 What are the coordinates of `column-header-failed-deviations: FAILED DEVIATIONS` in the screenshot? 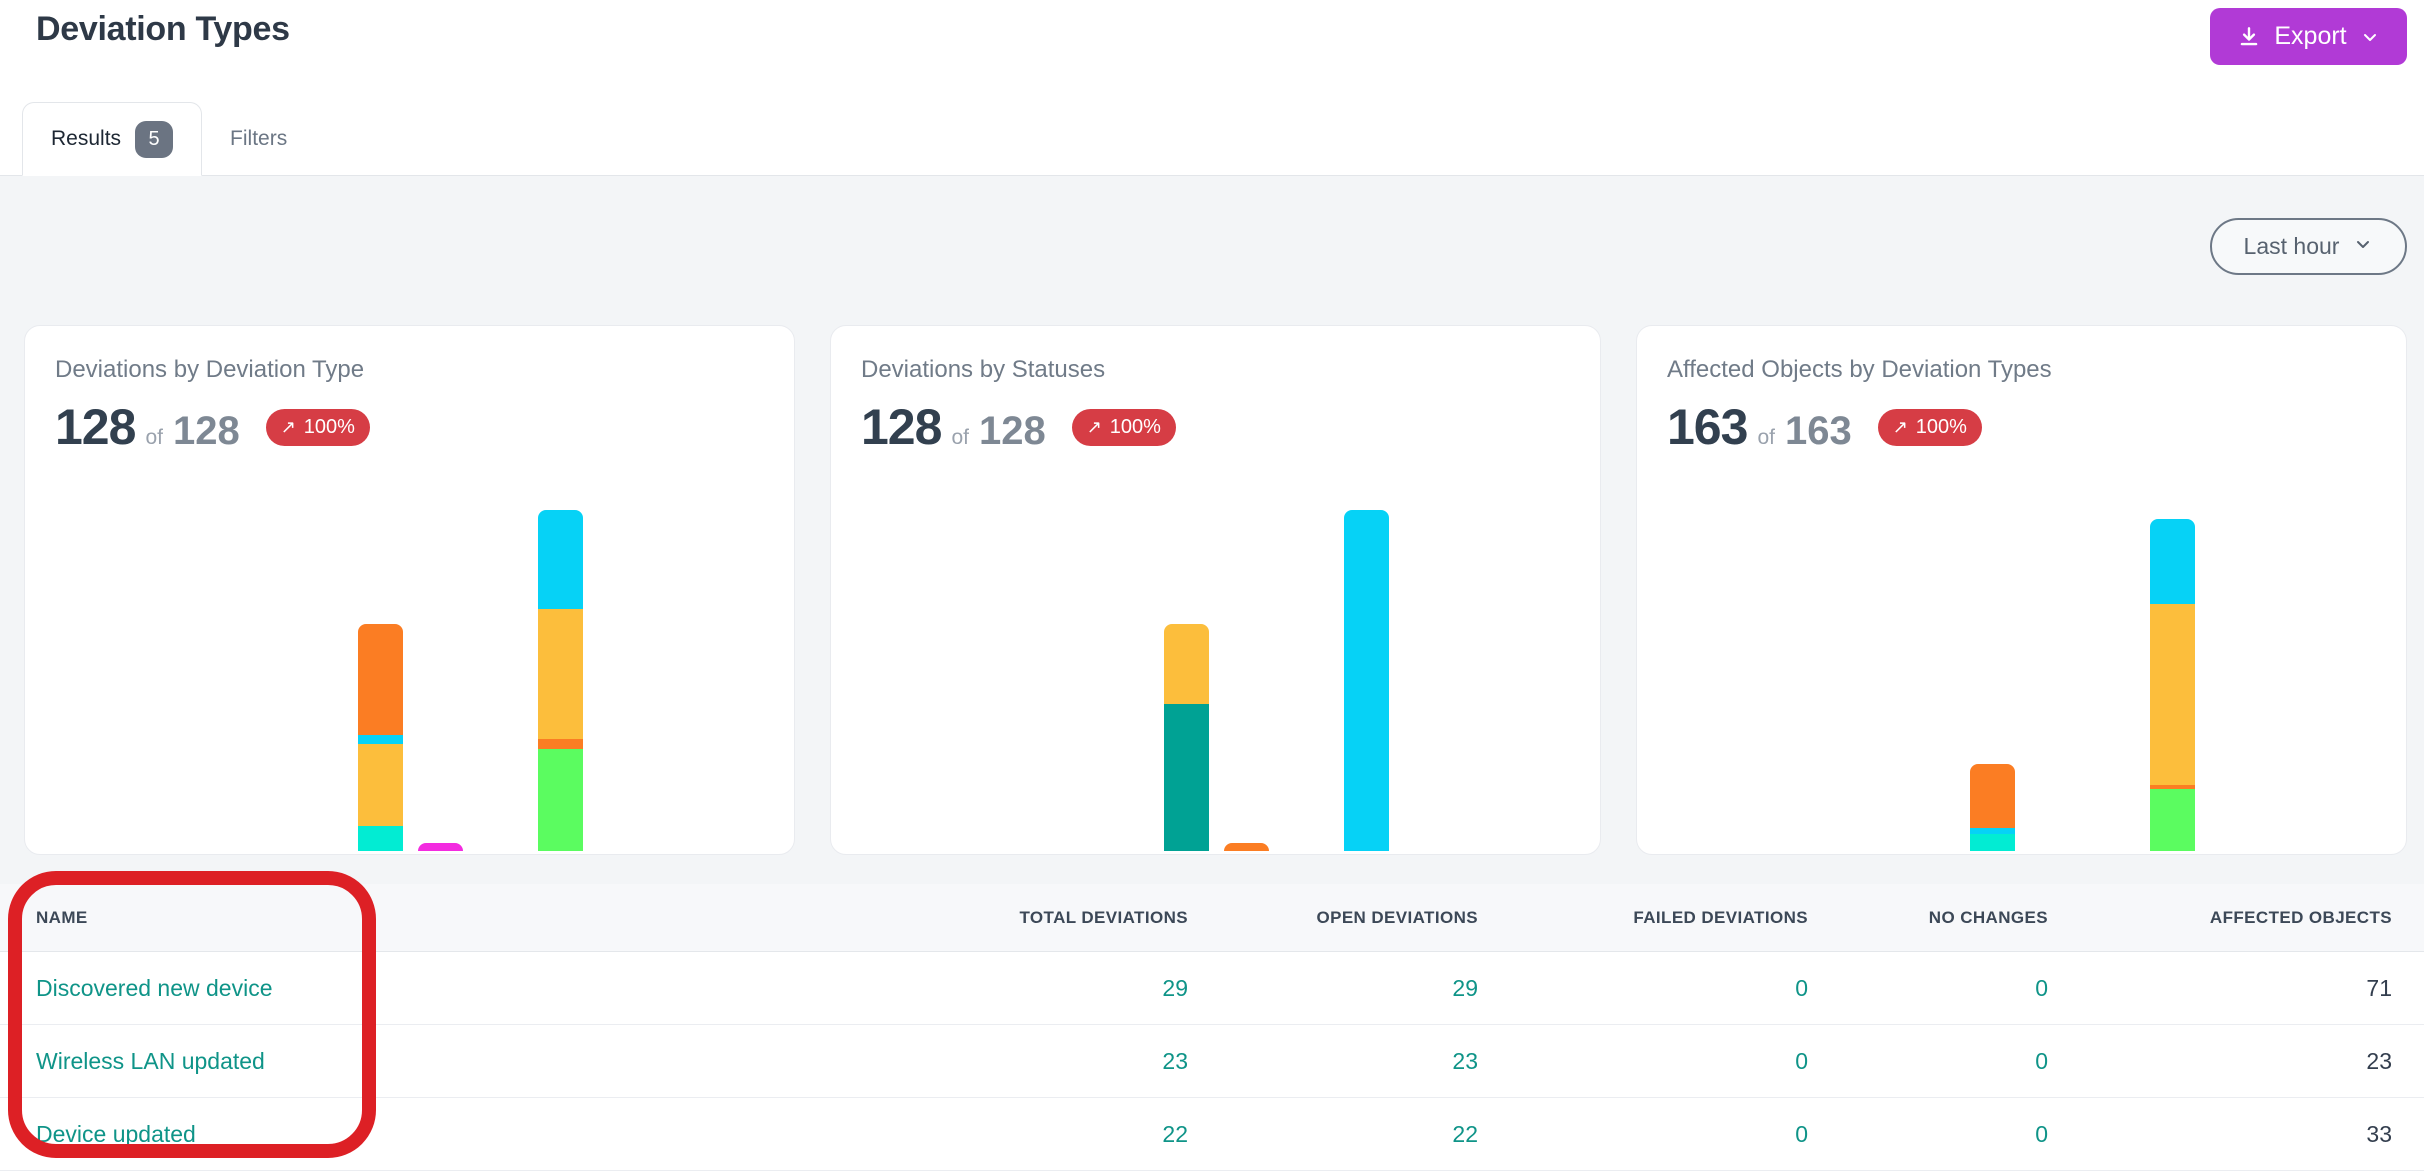 It's located at (1720, 917).